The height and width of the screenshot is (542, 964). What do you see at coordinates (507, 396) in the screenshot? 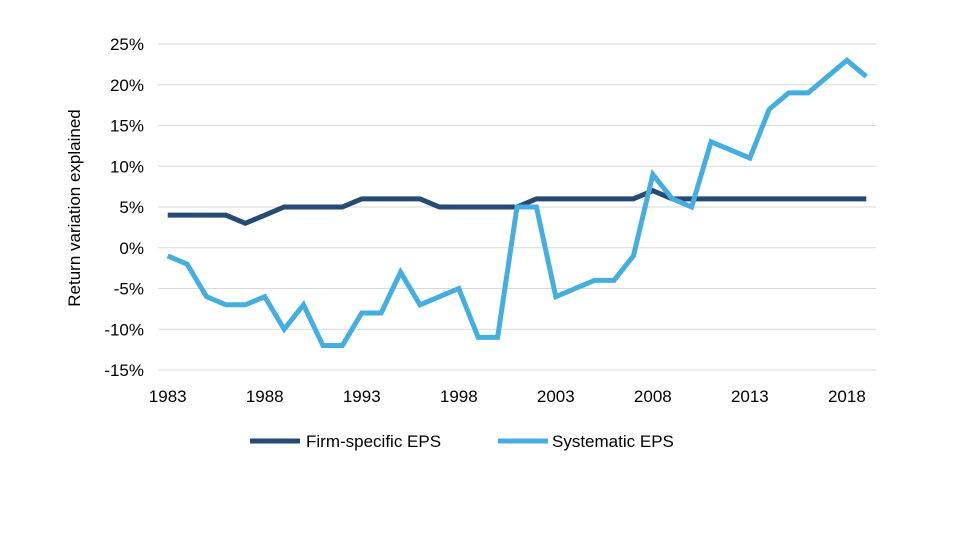
I see `x-axis-ticks: 1983 1988 1993 1998 2003 2008 2013 2018` at bounding box center [507, 396].